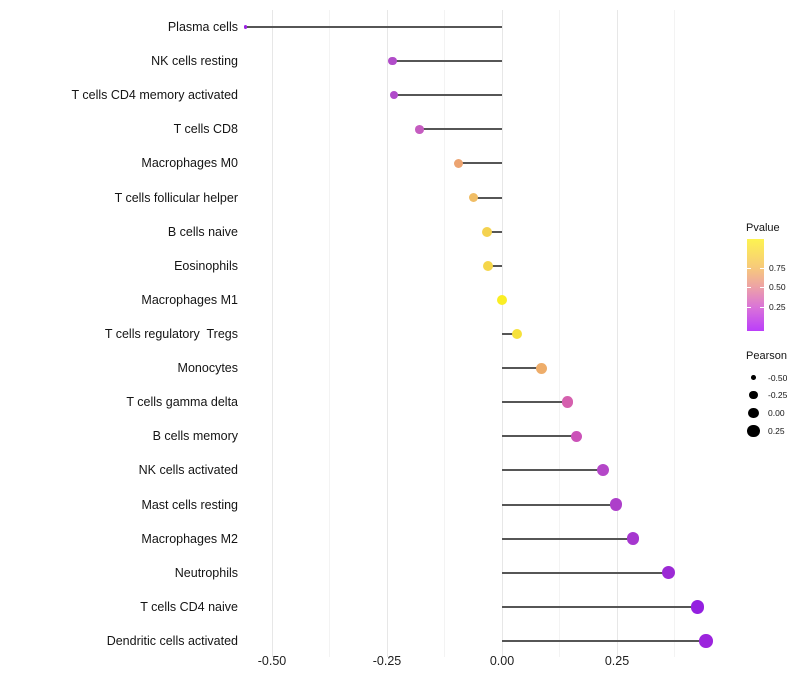  What do you see at coordinates (188, 470) in the screenshot?
I see `y-axis-label: NK cells activated` at bounding box center [188, 470].